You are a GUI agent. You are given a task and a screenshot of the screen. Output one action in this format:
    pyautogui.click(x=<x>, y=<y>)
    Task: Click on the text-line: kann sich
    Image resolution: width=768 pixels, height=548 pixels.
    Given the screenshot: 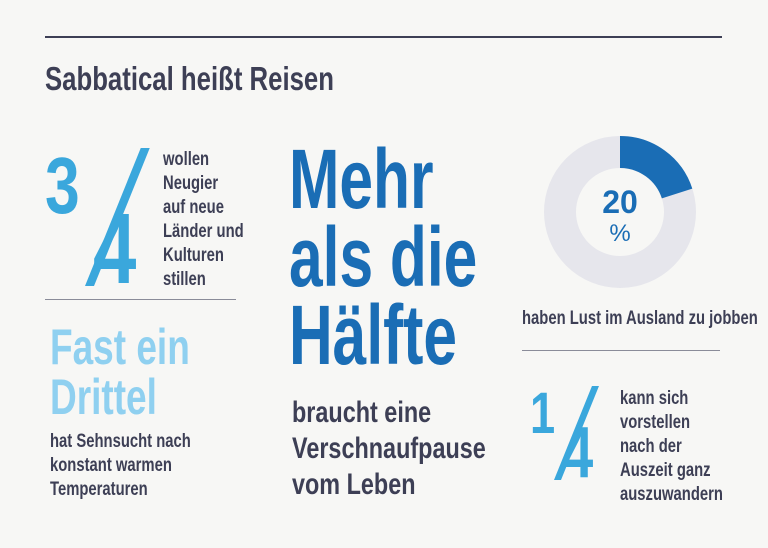 What is the action you would take?
    pyautogui.click(x=654, y=398)
    